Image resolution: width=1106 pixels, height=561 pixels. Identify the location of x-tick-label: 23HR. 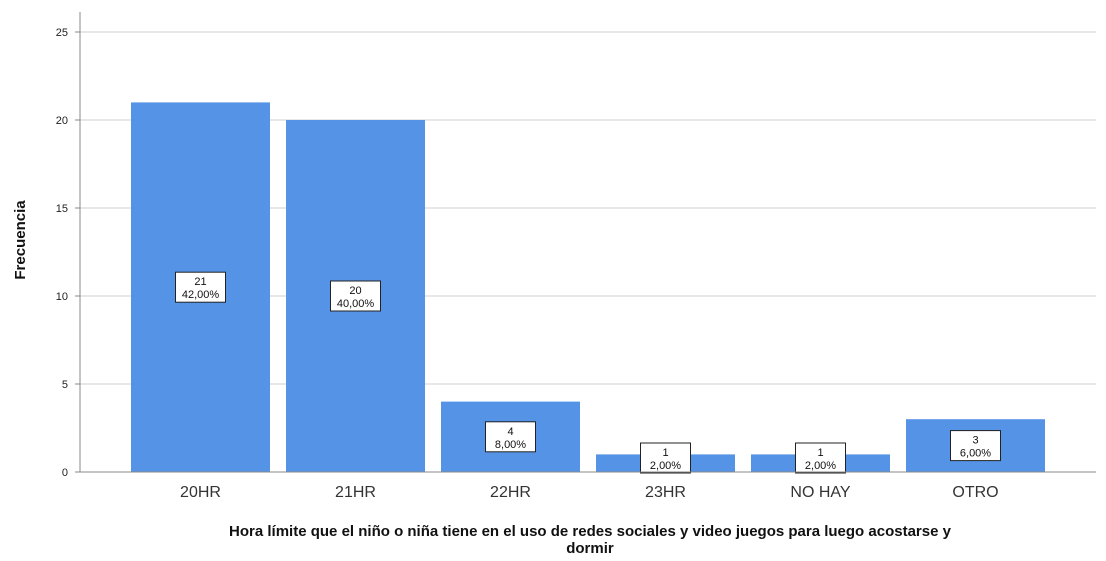
(665, 492).